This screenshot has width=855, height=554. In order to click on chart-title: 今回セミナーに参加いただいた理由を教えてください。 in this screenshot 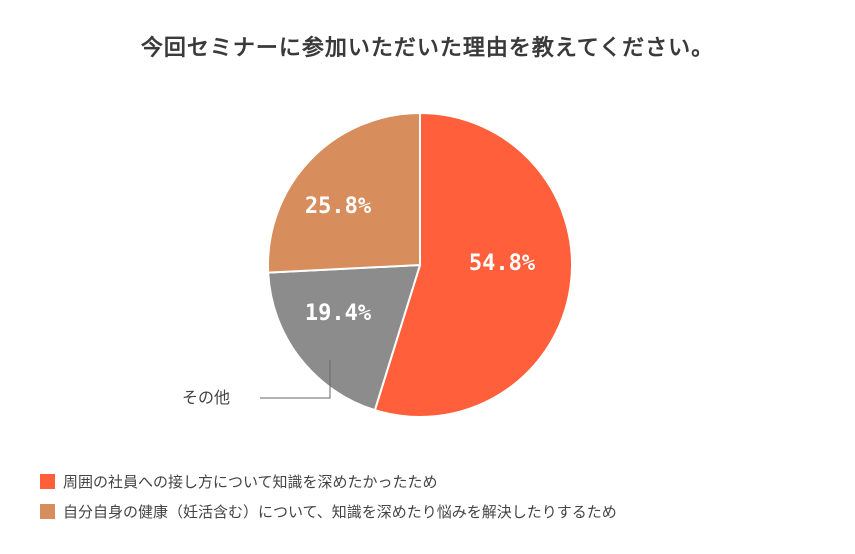, I will do `click(427, 48)`.